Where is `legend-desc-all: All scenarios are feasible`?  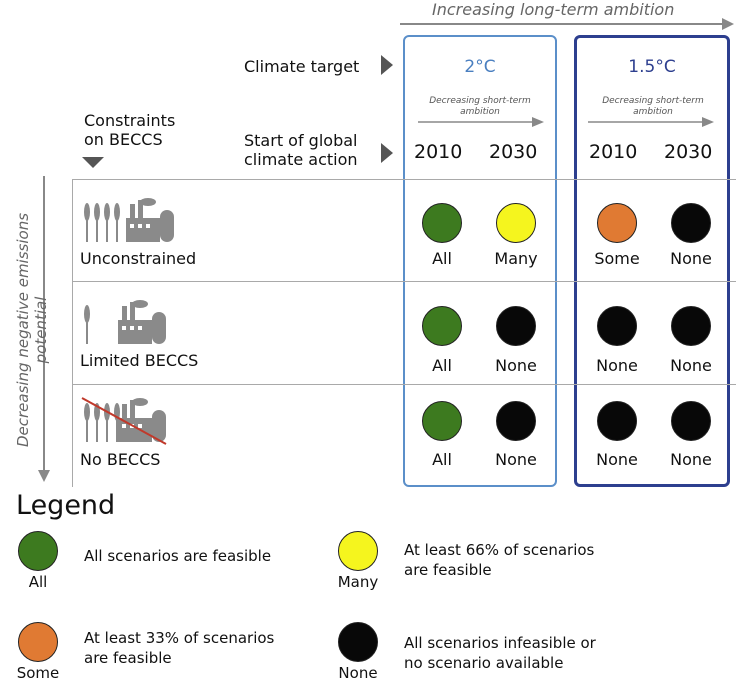
legend-desc-all: All scenarios are feasible is located at coordinates (178, 556).